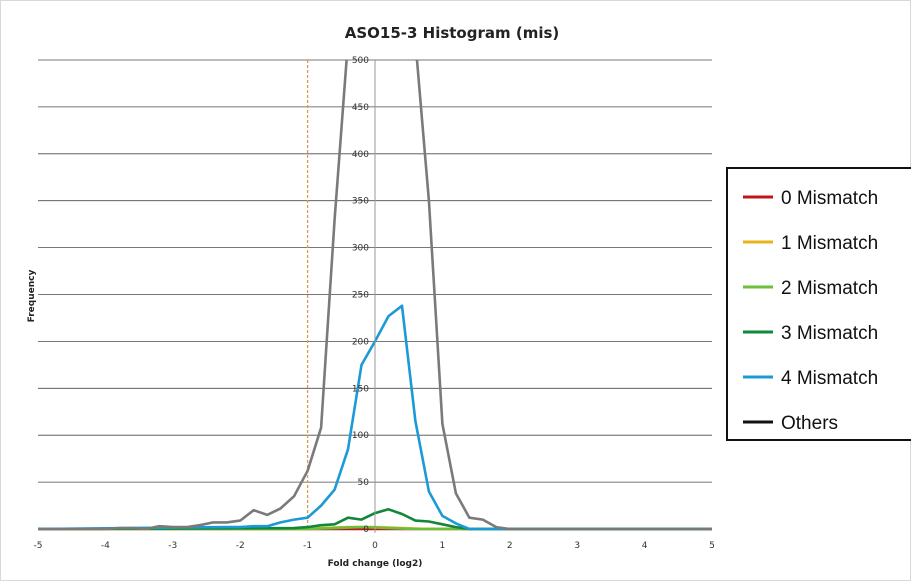 This screenshot has height=581, width=911. Describe the element at coordinates (829, 198) in the screenshot. I see `legend-label-0: 0 Mismatch` at that location.